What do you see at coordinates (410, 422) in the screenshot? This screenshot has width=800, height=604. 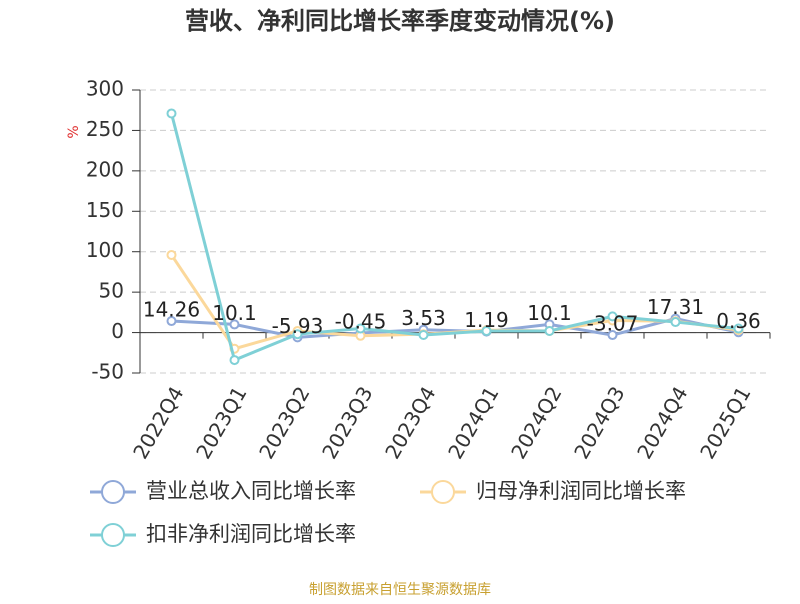 I see `x-tick-label: 2023Q4` at bounding box center [410, 422].